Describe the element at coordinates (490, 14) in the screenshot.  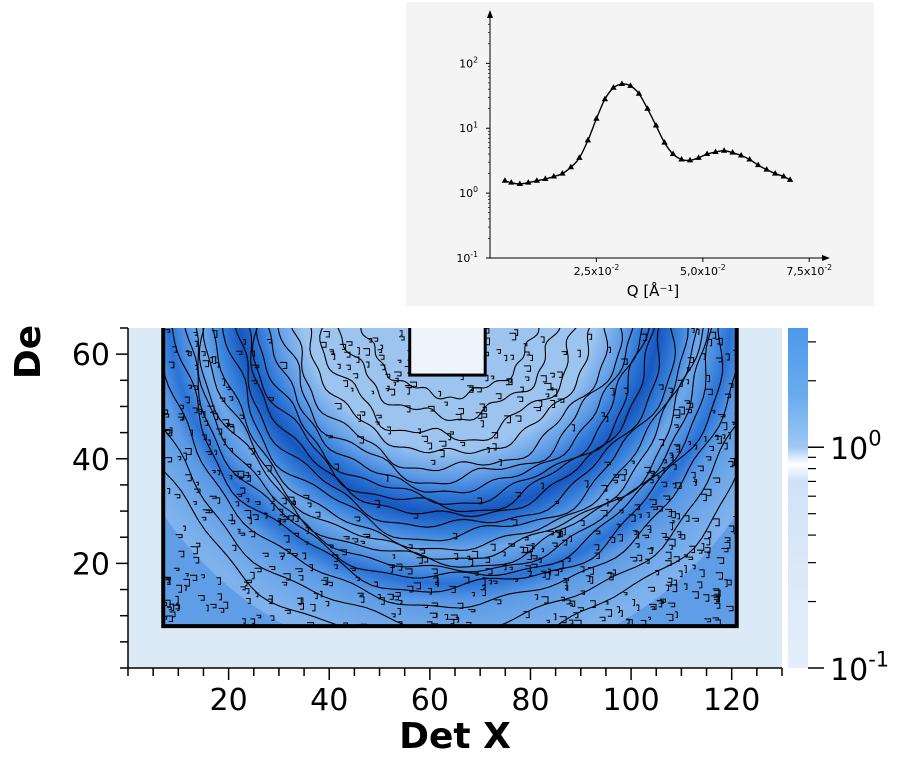
I see `inset-y-axis-arrow` at that location.